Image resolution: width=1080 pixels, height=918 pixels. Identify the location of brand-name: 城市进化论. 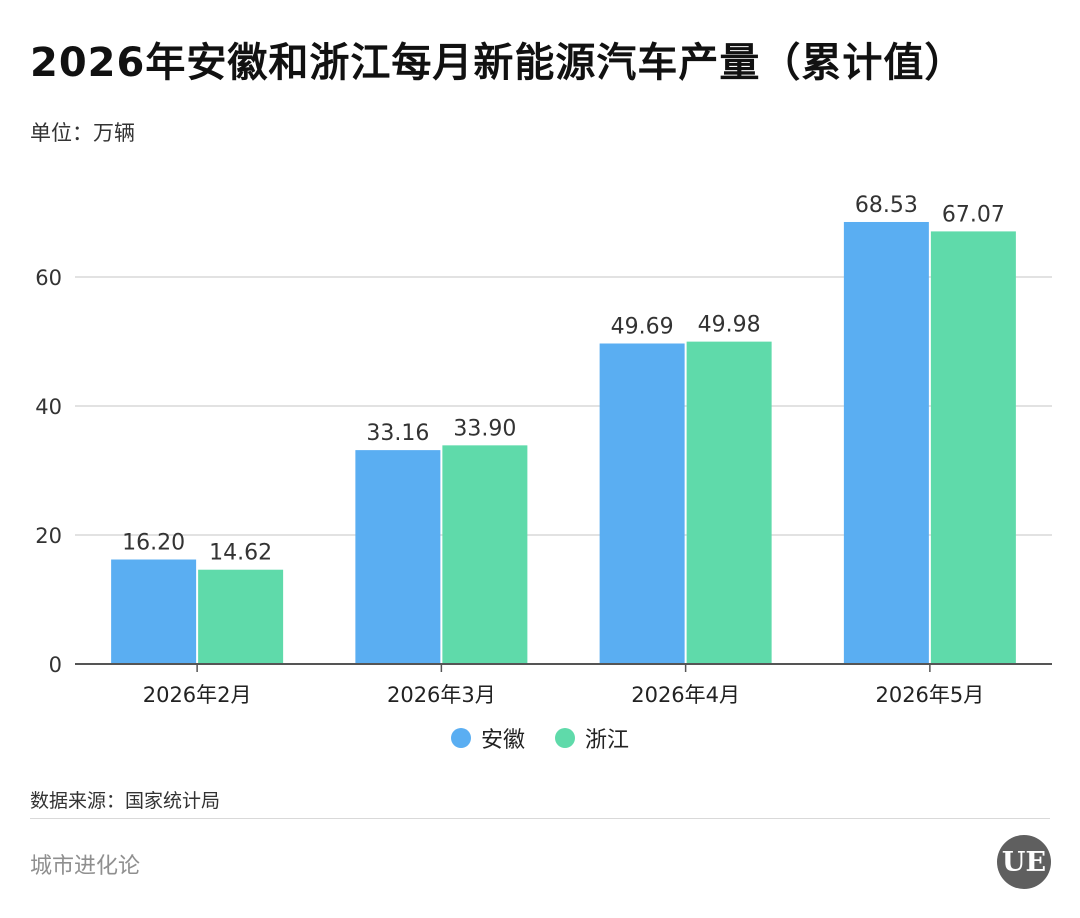
(85, 866).